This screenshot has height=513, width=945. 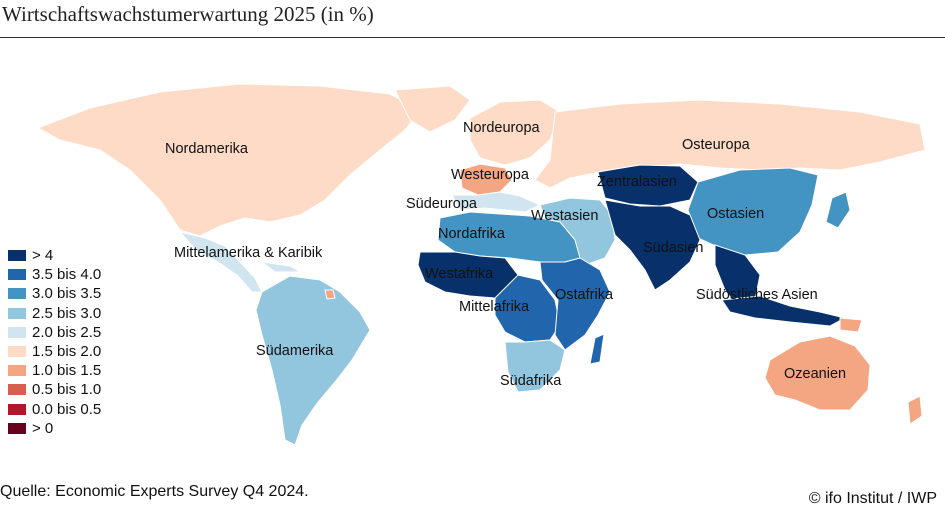 I want to click on legend-label: 1.0 bis 1.5, so click(x=67, y=371).